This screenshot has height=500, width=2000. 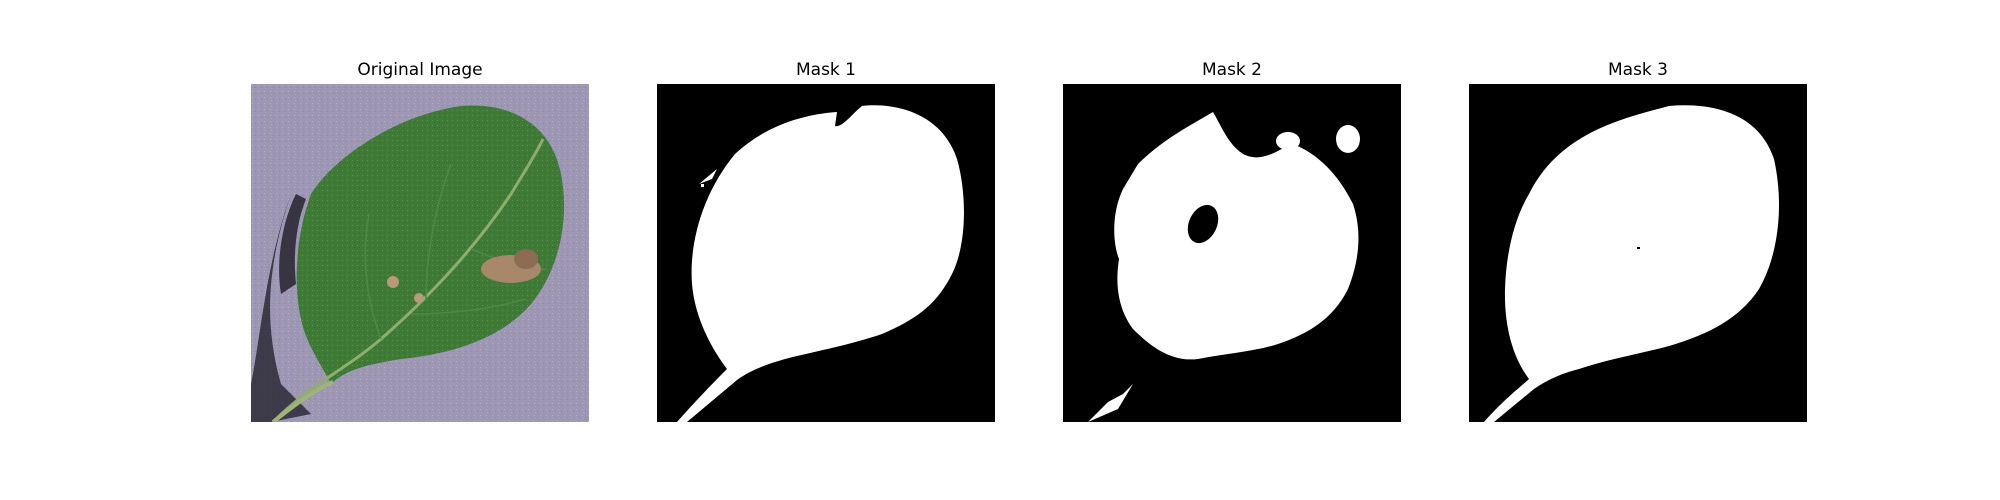 I want to click on panel-title: Mask 2, so click(x=1231, y=70).